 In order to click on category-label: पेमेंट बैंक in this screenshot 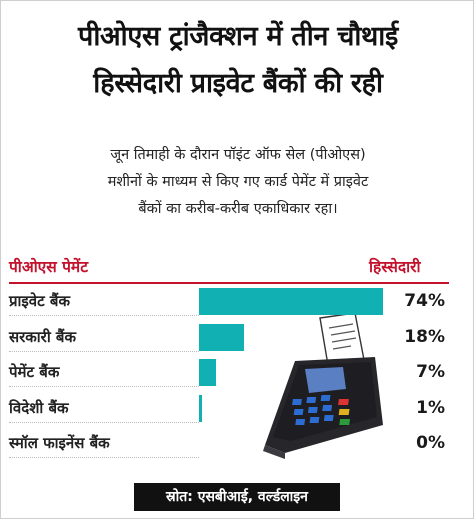, I will do `click(104, 372)`.